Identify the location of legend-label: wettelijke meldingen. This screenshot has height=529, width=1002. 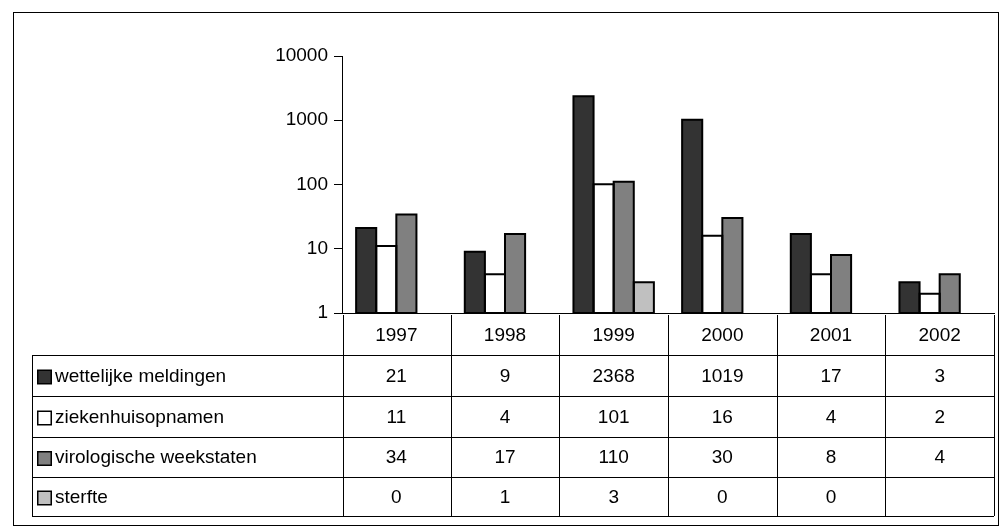
(140, 375).